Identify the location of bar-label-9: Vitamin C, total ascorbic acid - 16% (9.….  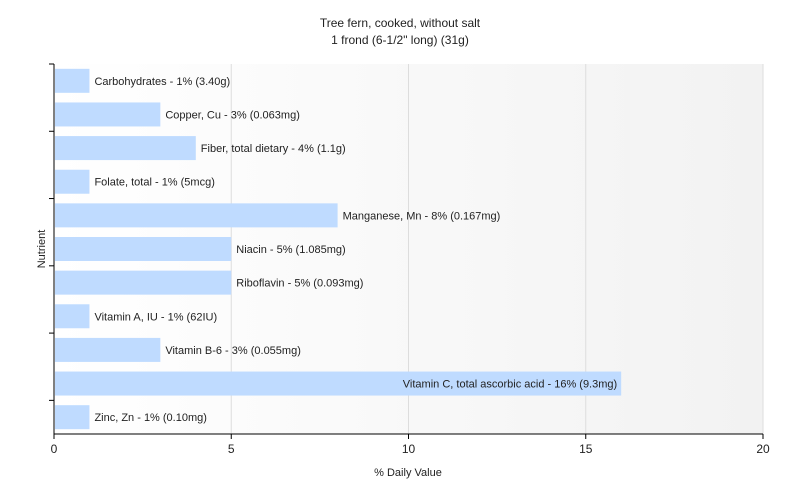
(510, 385).